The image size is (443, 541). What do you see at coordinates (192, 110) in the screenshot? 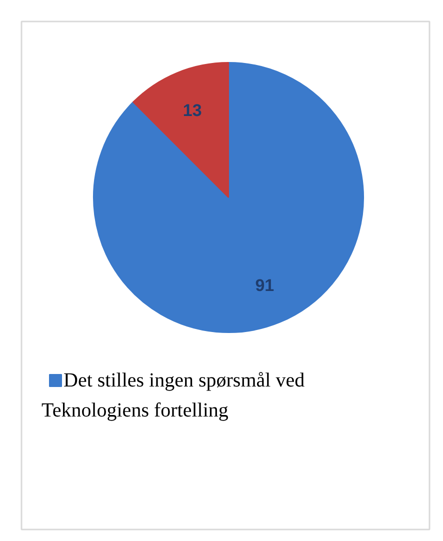
I see `data-label: 13` at bounding box center [192, 110].